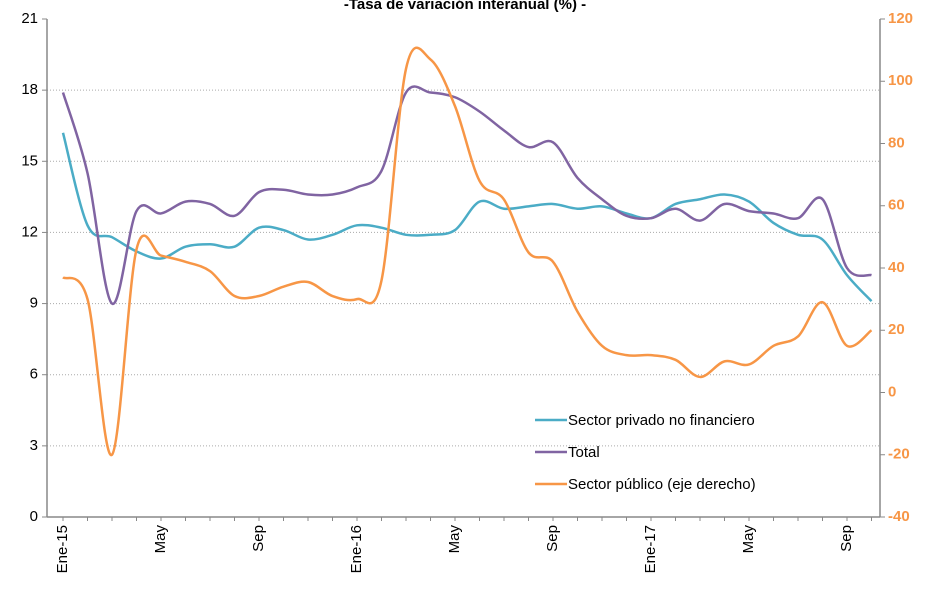 The height and width of the screenshot is (590, 936). Describe the element at coordinates (62, 549) in the screenshot. I see `x-tick-label: Ene-15` at that location.